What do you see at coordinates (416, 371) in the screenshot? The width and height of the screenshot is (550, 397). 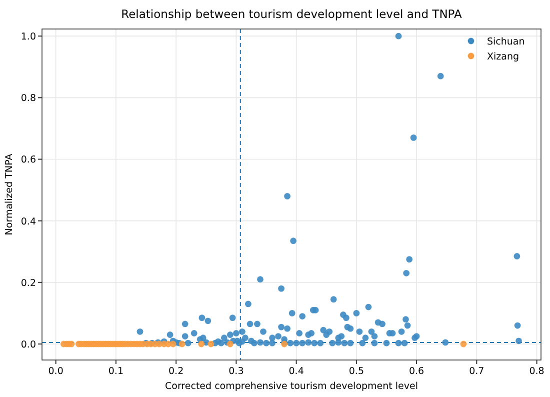 I see `x-tick-label: 0.6` at bounding box center [416, 371].